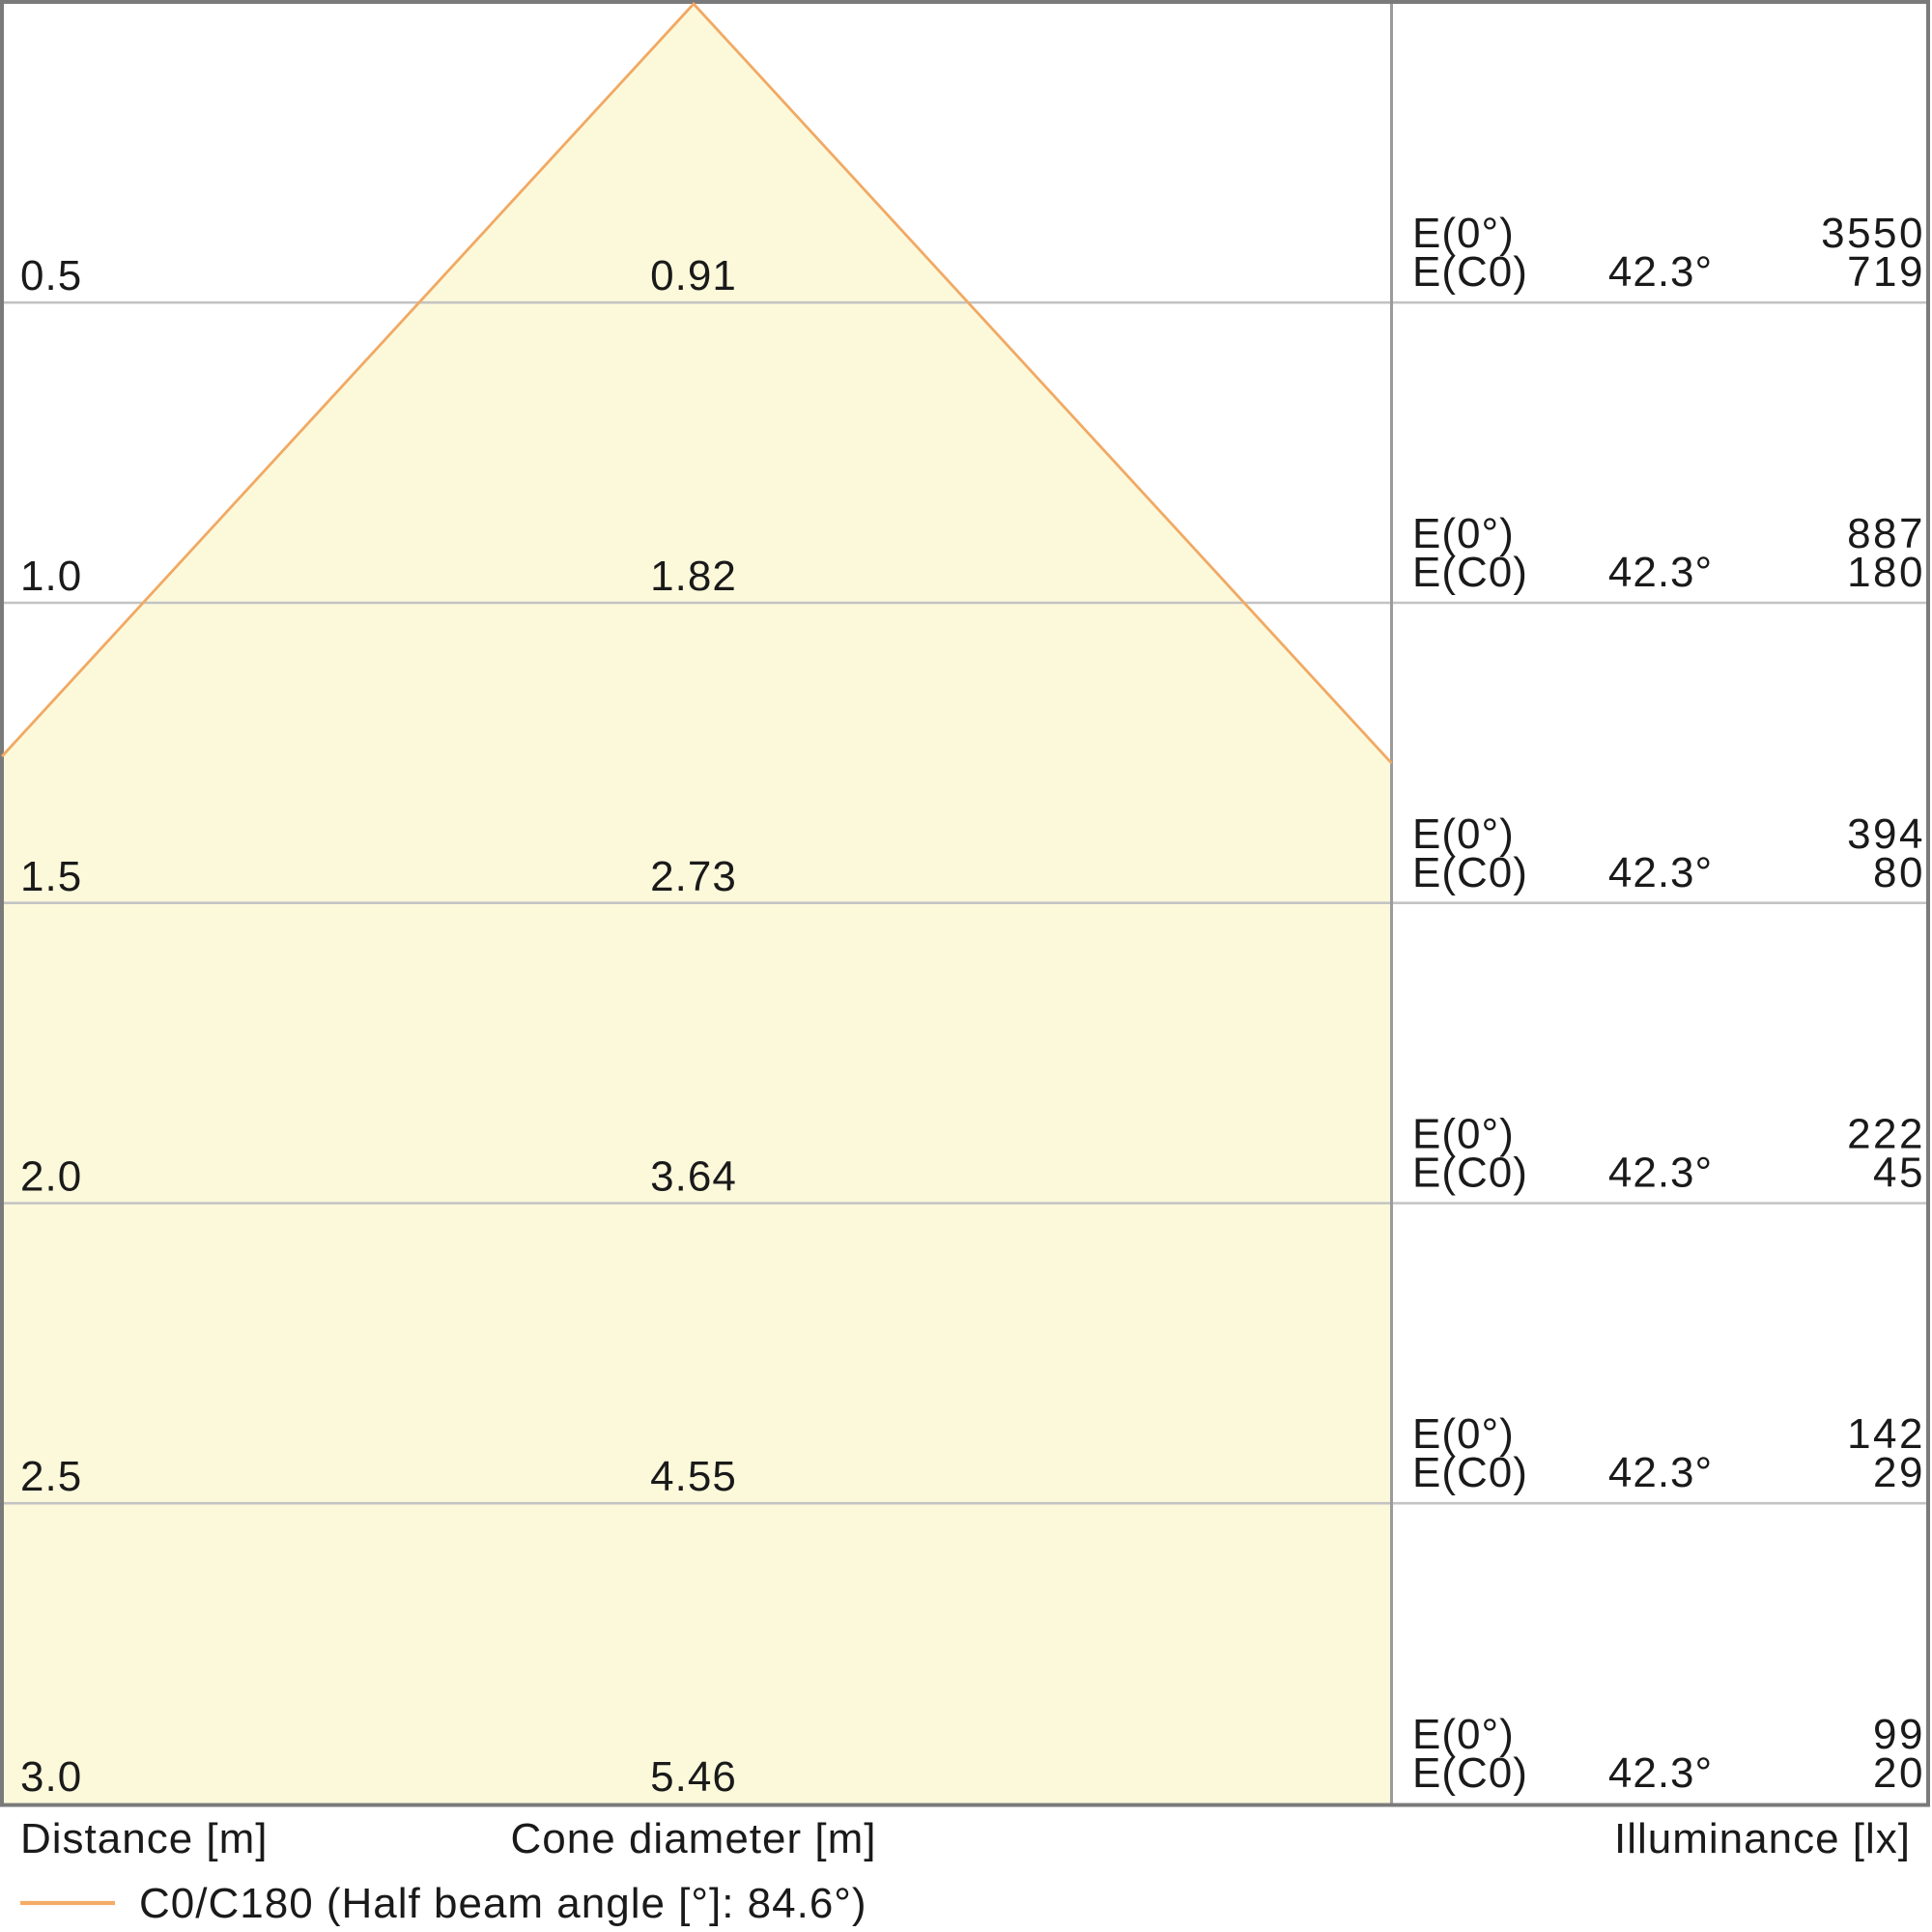 This screenshot has width=1932, height=1932. I want to click on svg-text: 3550, so click(1873, 233).